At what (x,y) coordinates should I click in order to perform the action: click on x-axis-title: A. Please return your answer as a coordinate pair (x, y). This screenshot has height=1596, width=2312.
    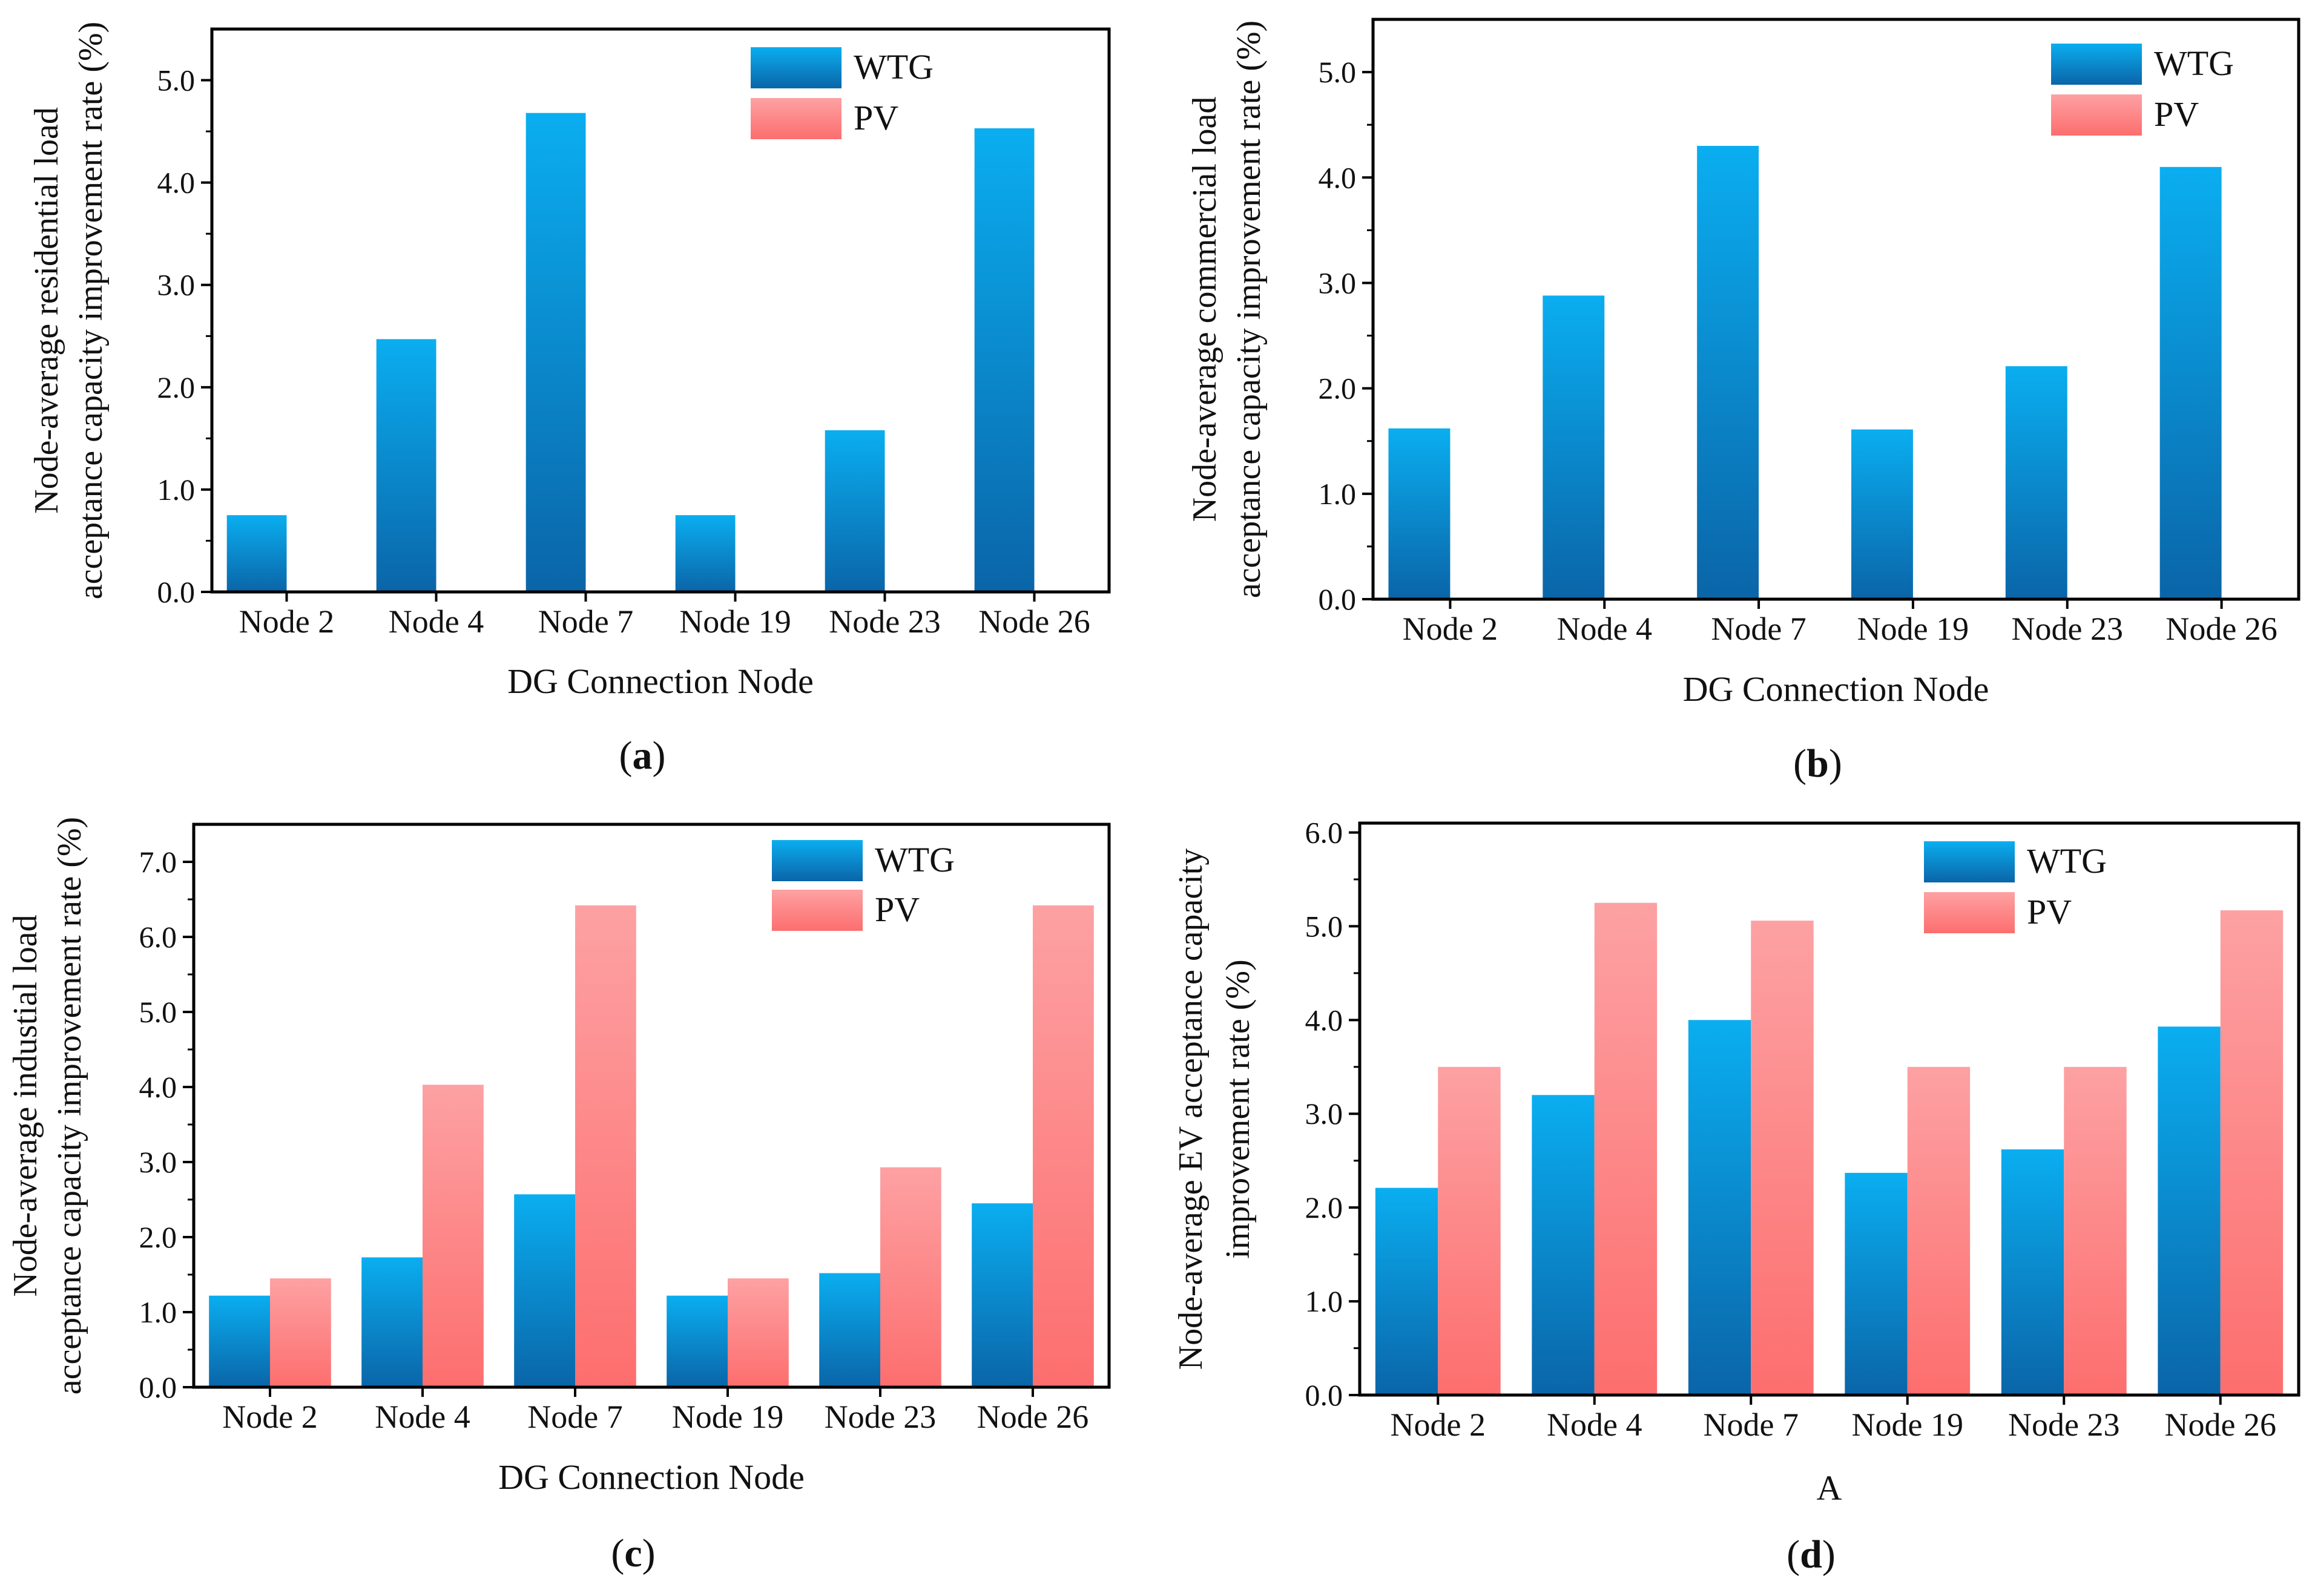
    Looking at the image, I should click on (1829, 1488).